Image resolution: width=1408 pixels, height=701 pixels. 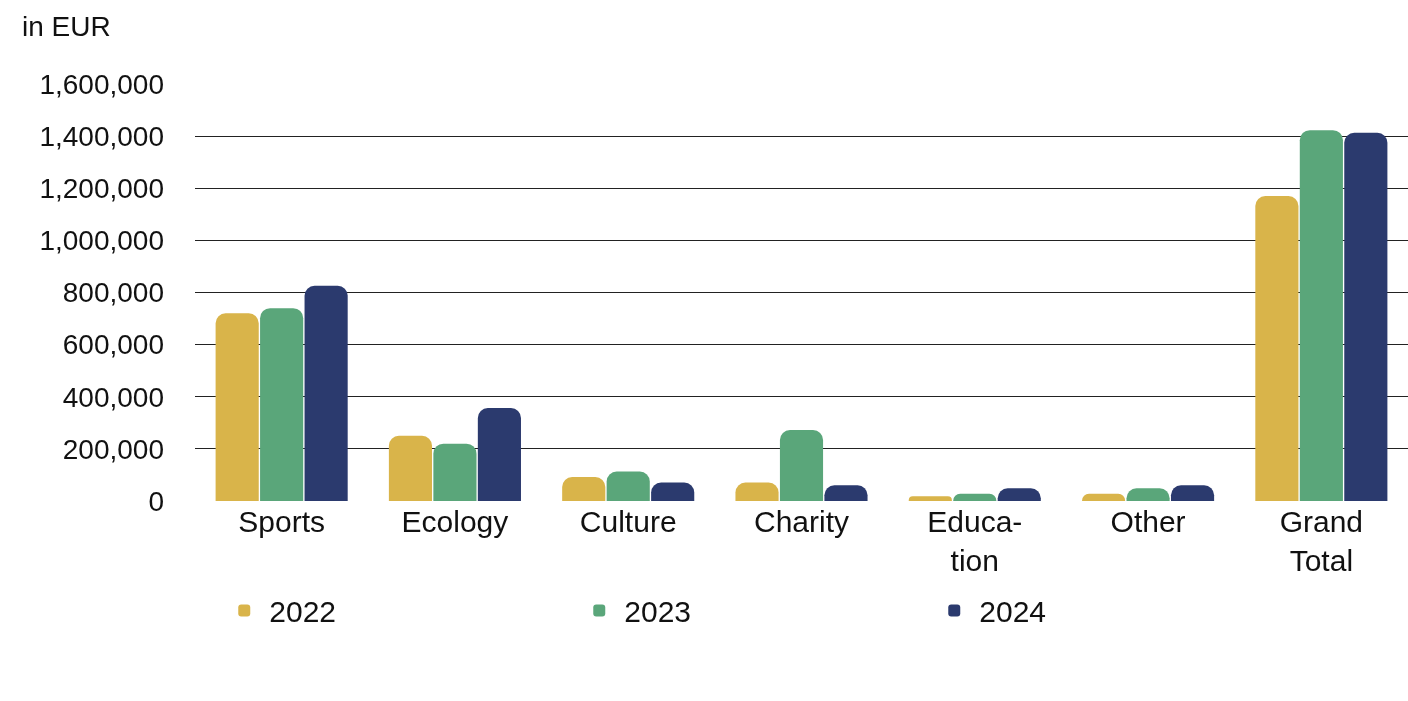 I want to click on y-tick-label: 1,600,000, so click(x=101, y=84).